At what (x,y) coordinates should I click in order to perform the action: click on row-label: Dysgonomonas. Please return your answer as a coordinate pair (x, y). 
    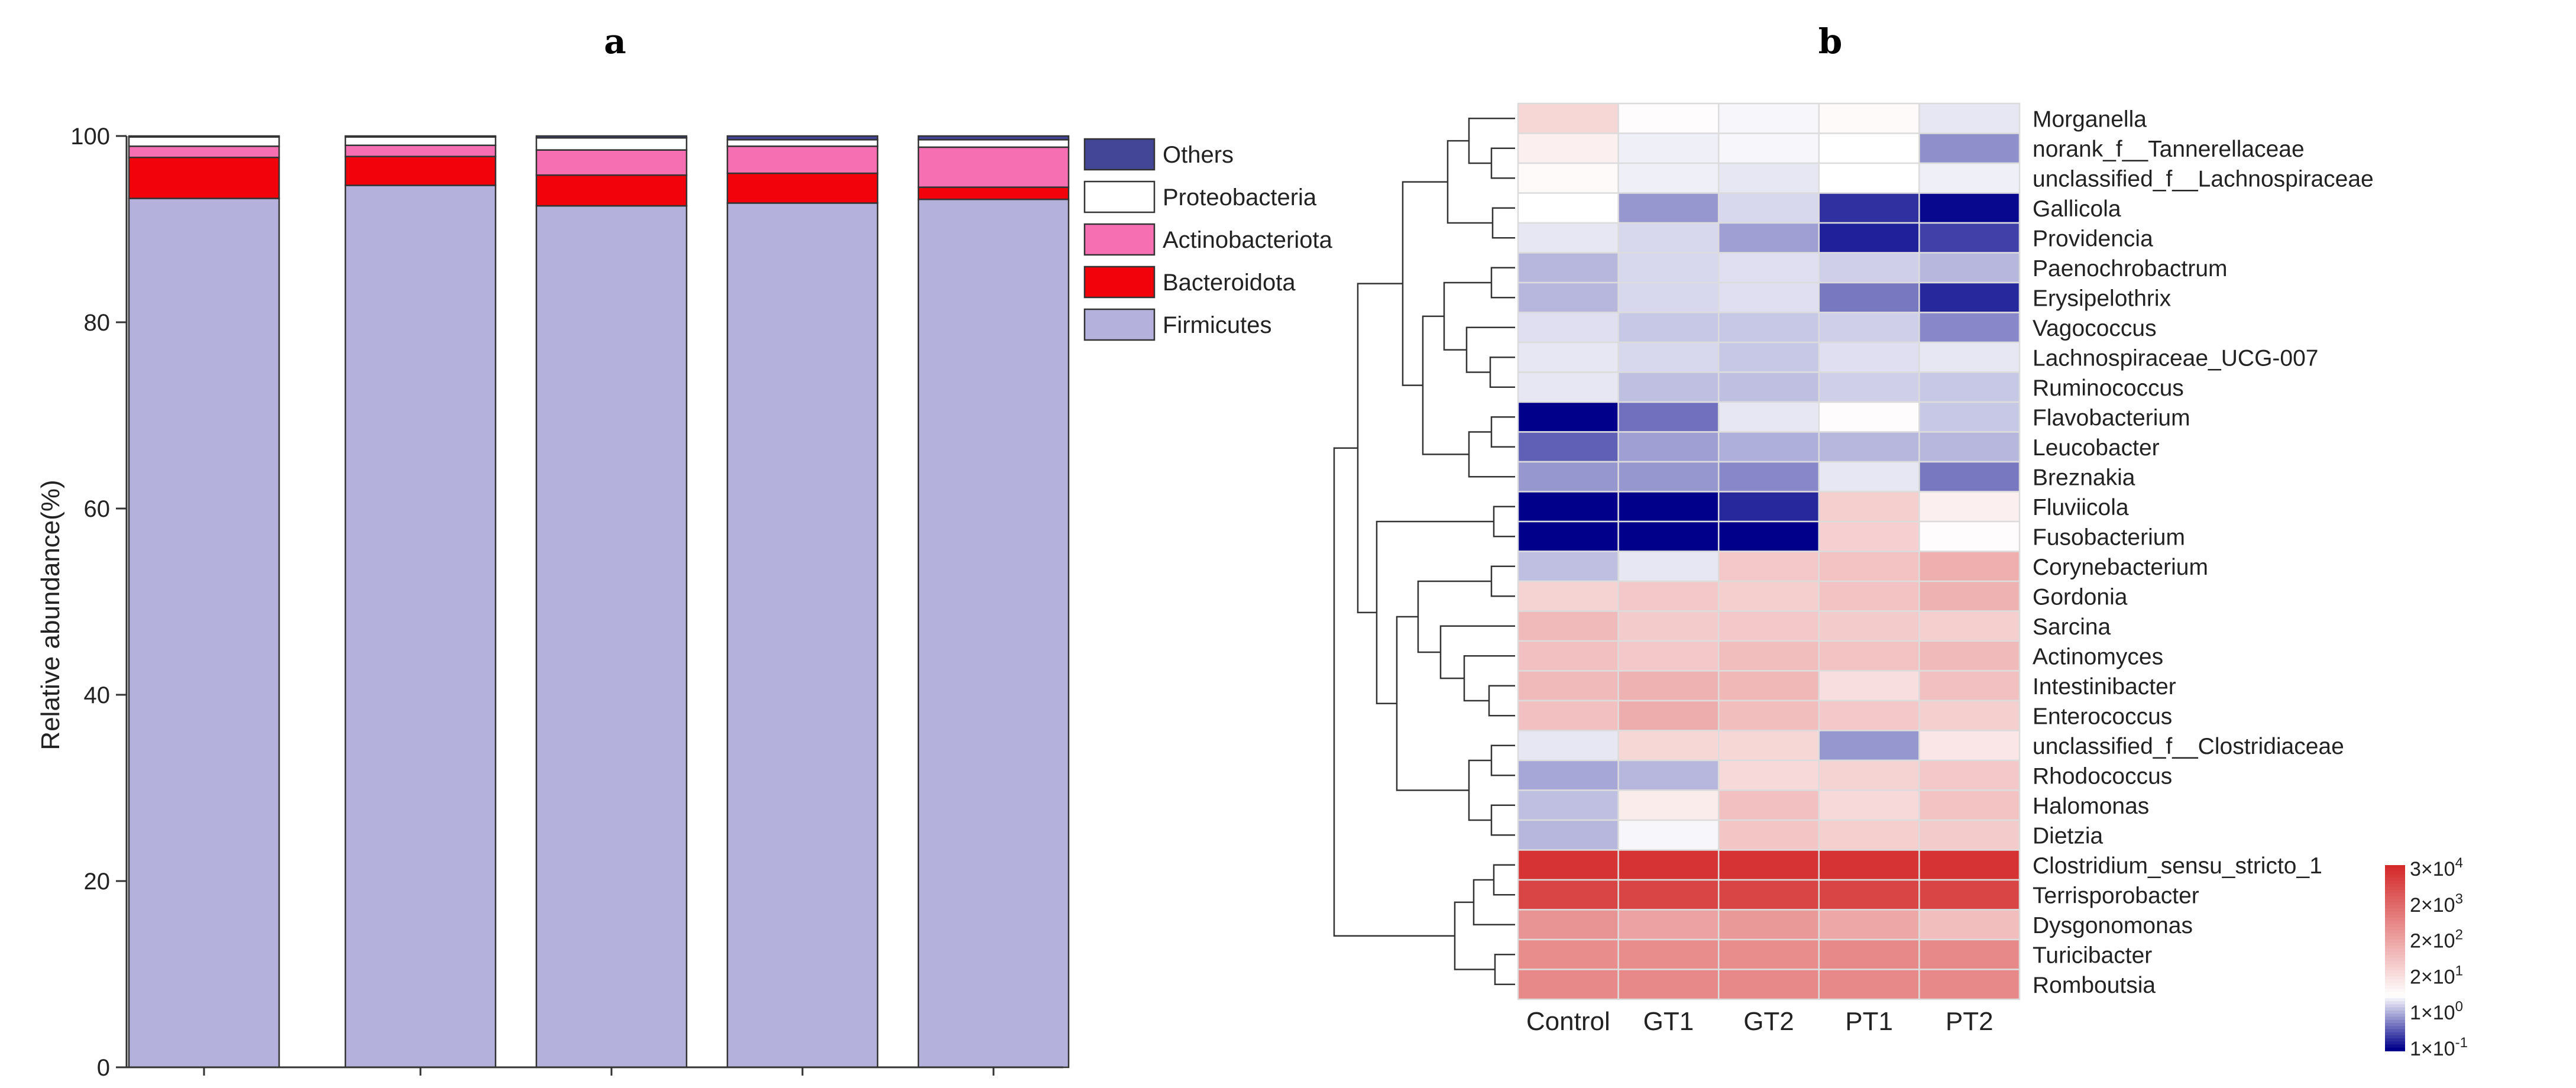
    Looking at the image, I should click on (2113, 925).